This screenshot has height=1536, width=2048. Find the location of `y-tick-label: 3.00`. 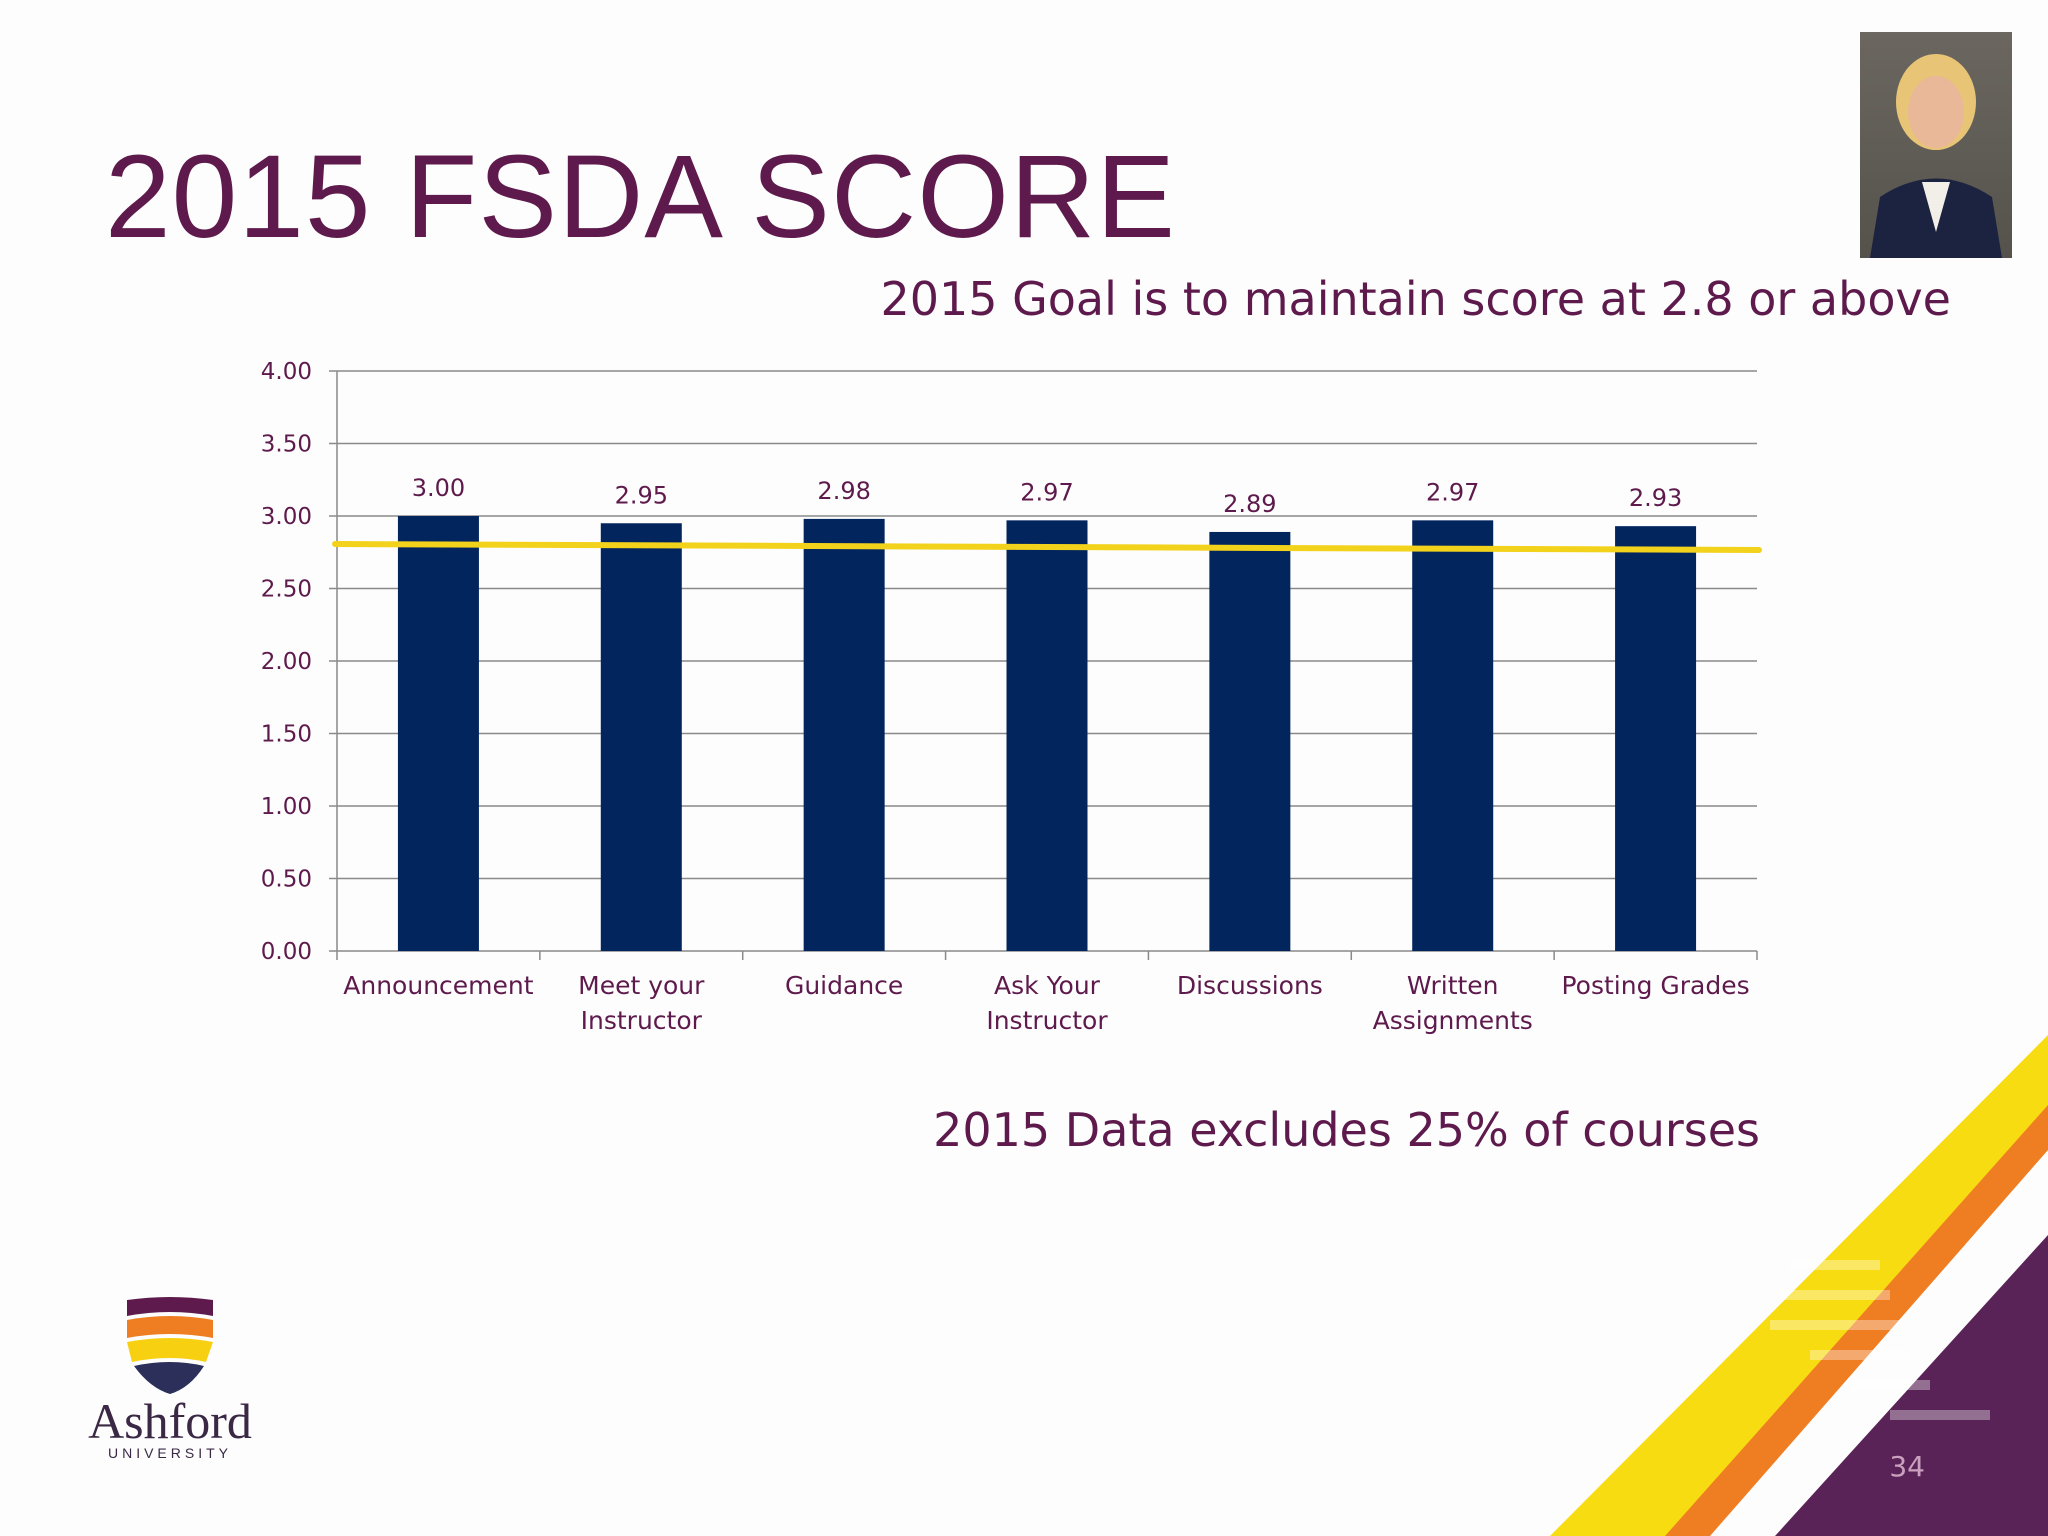

y-tick-label: 3.00 is located at coordinates (286, 517).